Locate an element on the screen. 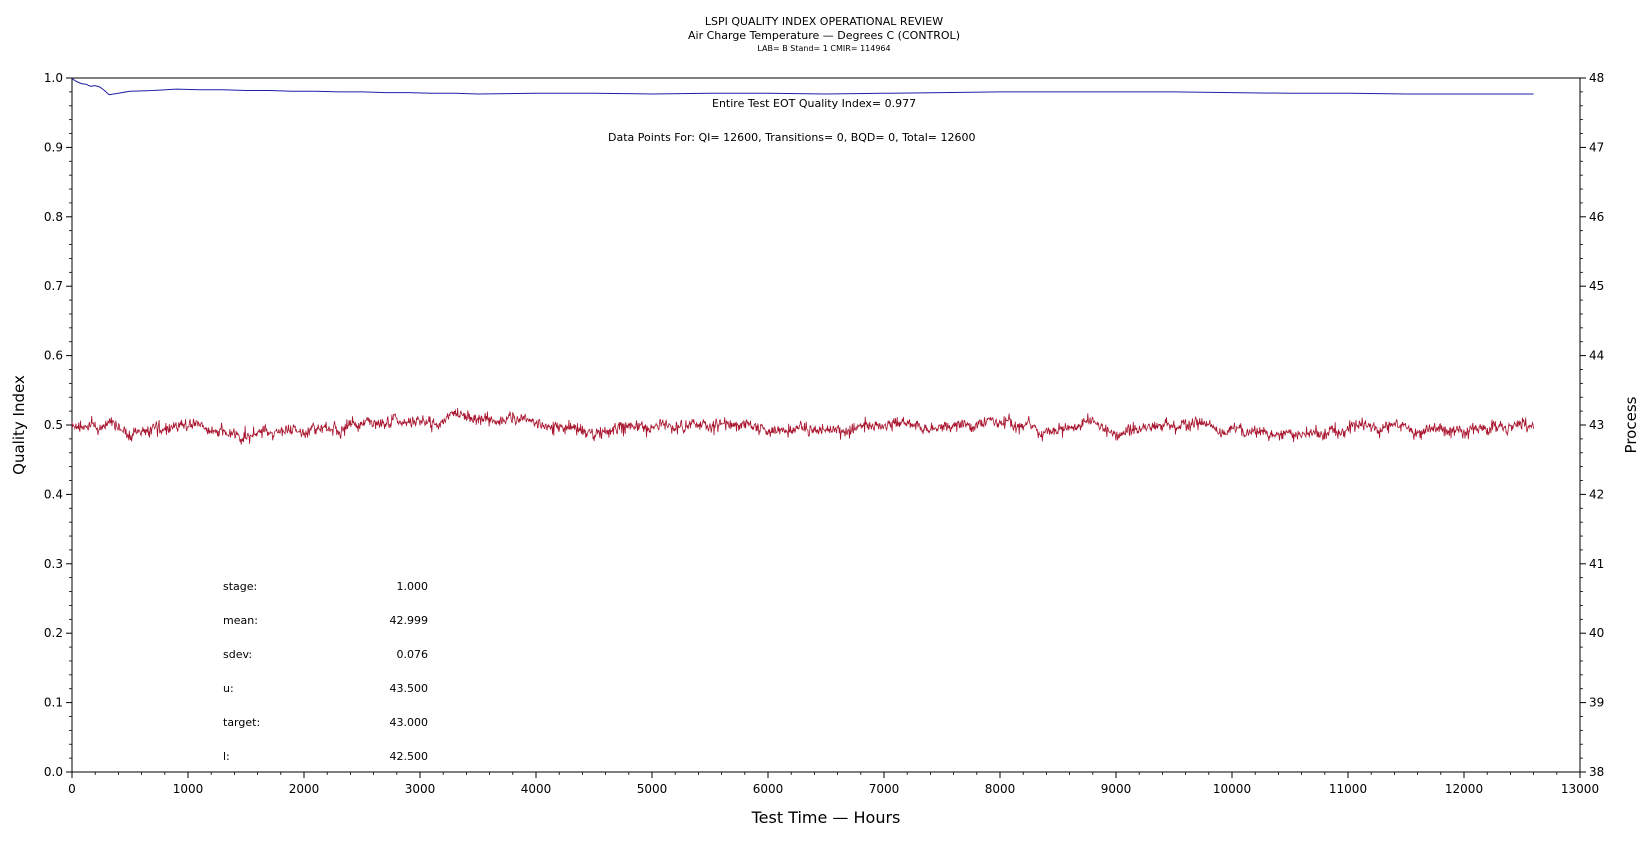 This screenshot has height=845, width=1648. y-right-tick-label: 39 is located at coordinates (1596, 703).